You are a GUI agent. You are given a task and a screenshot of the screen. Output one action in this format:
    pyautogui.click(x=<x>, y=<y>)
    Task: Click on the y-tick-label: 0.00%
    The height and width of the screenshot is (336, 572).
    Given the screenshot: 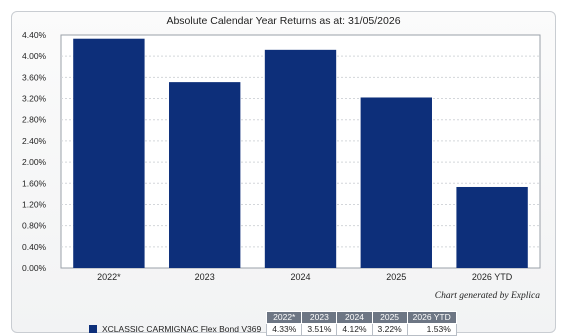 What is the action you would take?
    pyautogui.click(x=34, y=268)
    